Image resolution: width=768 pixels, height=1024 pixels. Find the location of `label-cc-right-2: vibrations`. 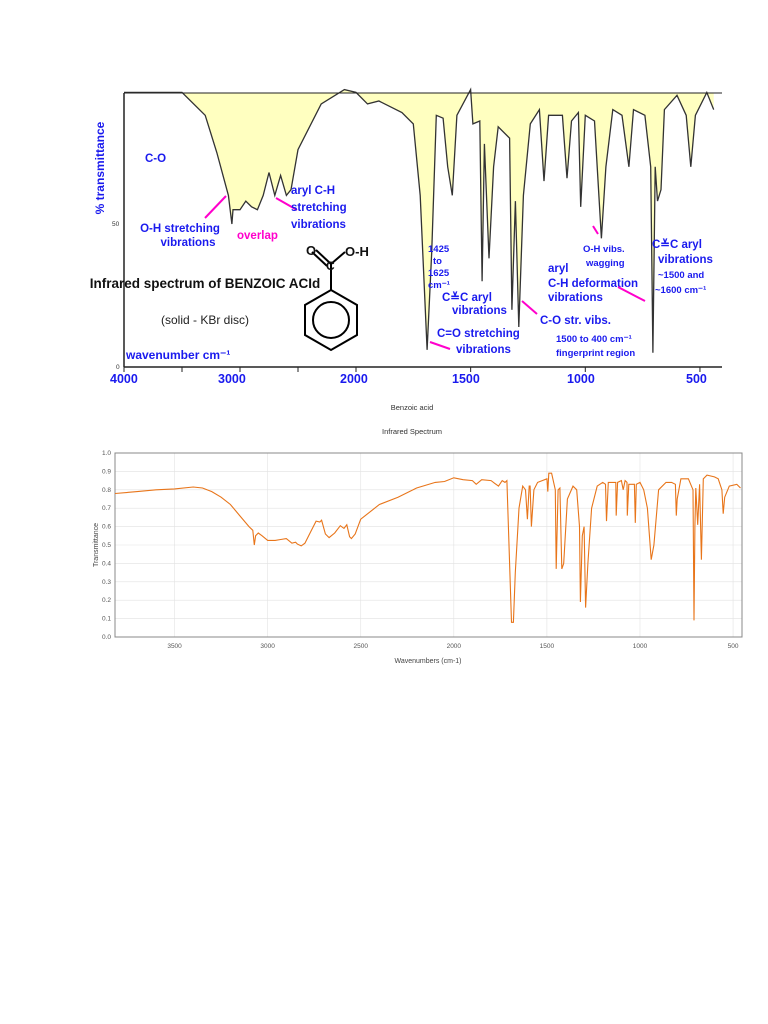

label-cc-right-2: vibrations is located at coordinates (685, 260).